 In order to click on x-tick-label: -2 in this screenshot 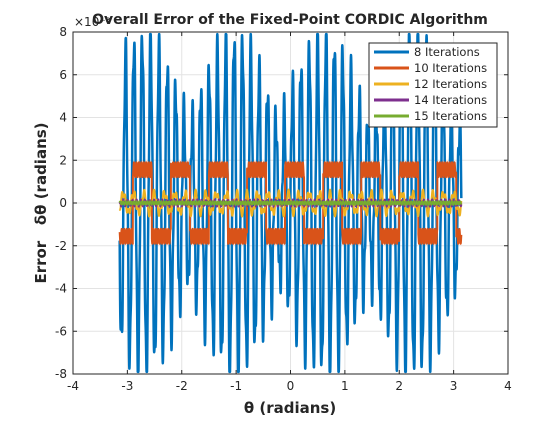, I will do `click(182, 386)`.